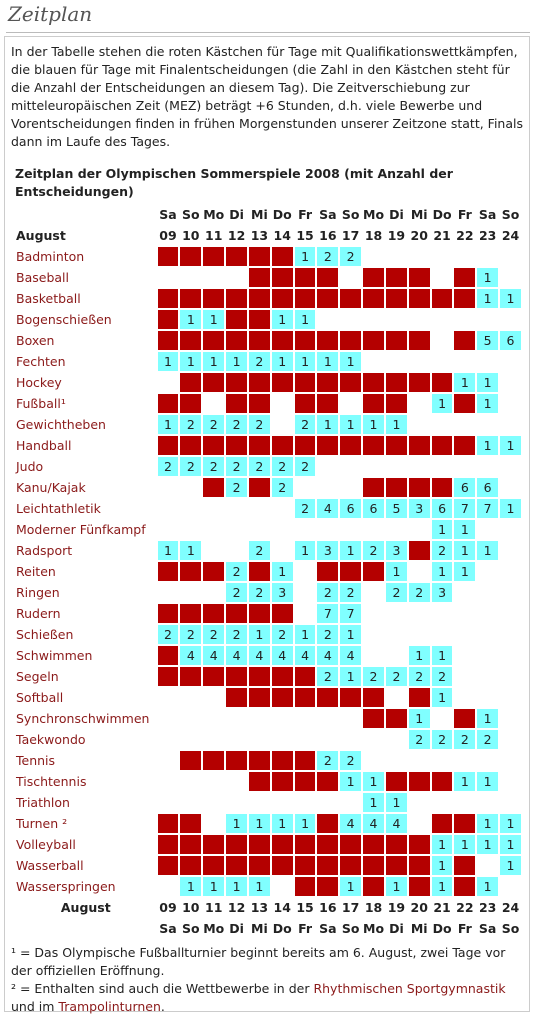 This screenshot has width=536, height=1018. I want to click on sport-link: Reiten, so click(36, 571).